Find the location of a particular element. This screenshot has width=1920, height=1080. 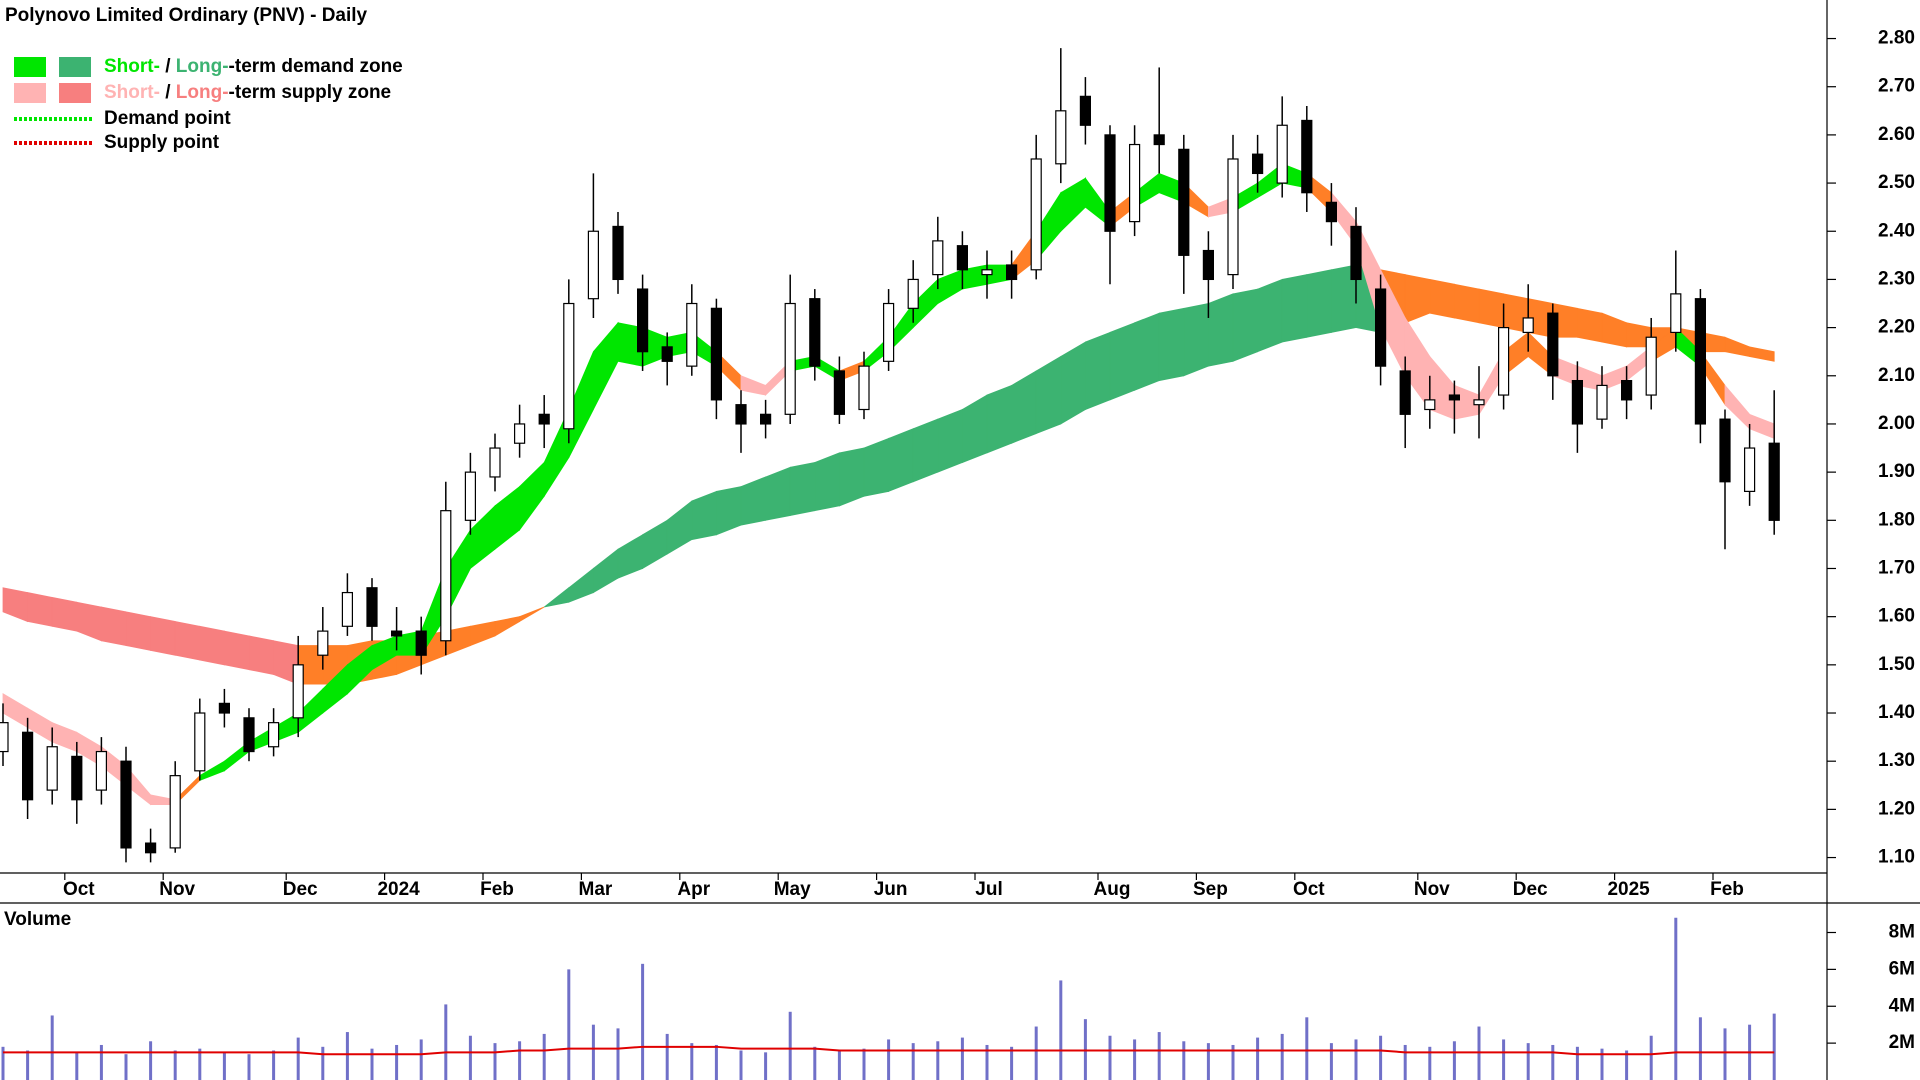

legend-label: Supply point is located at coordinates (162, 142).